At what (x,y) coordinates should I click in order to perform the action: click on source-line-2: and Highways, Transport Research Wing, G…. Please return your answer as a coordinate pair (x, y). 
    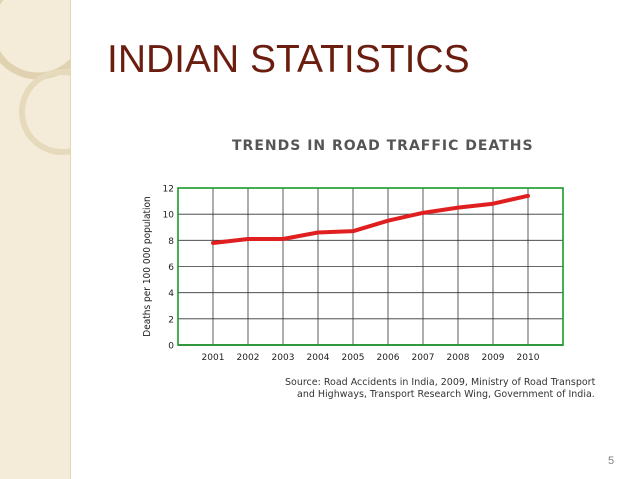
    Looking at the image, I should click on (446, 394).